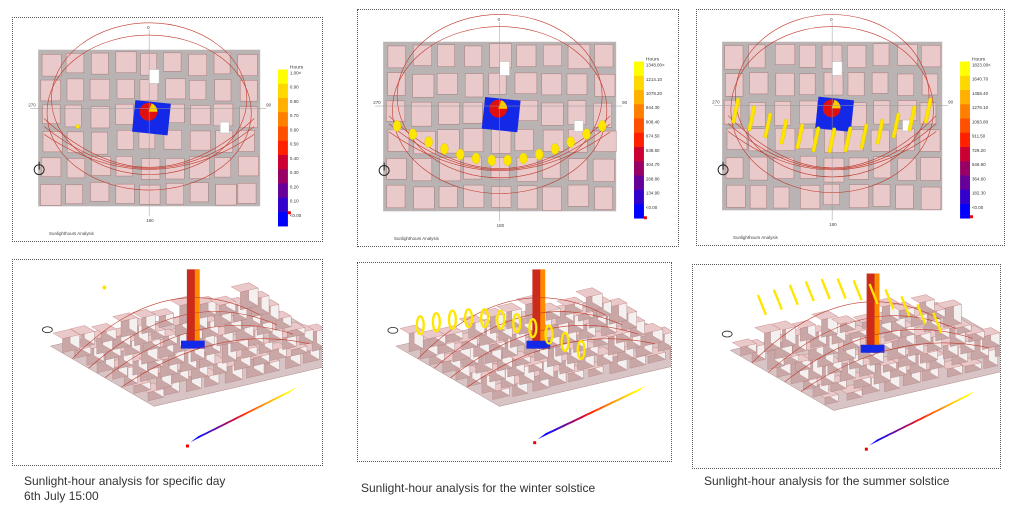 This screenshot has height=518, width=1024. I want to click on iso-buildings, so click(187, 342).